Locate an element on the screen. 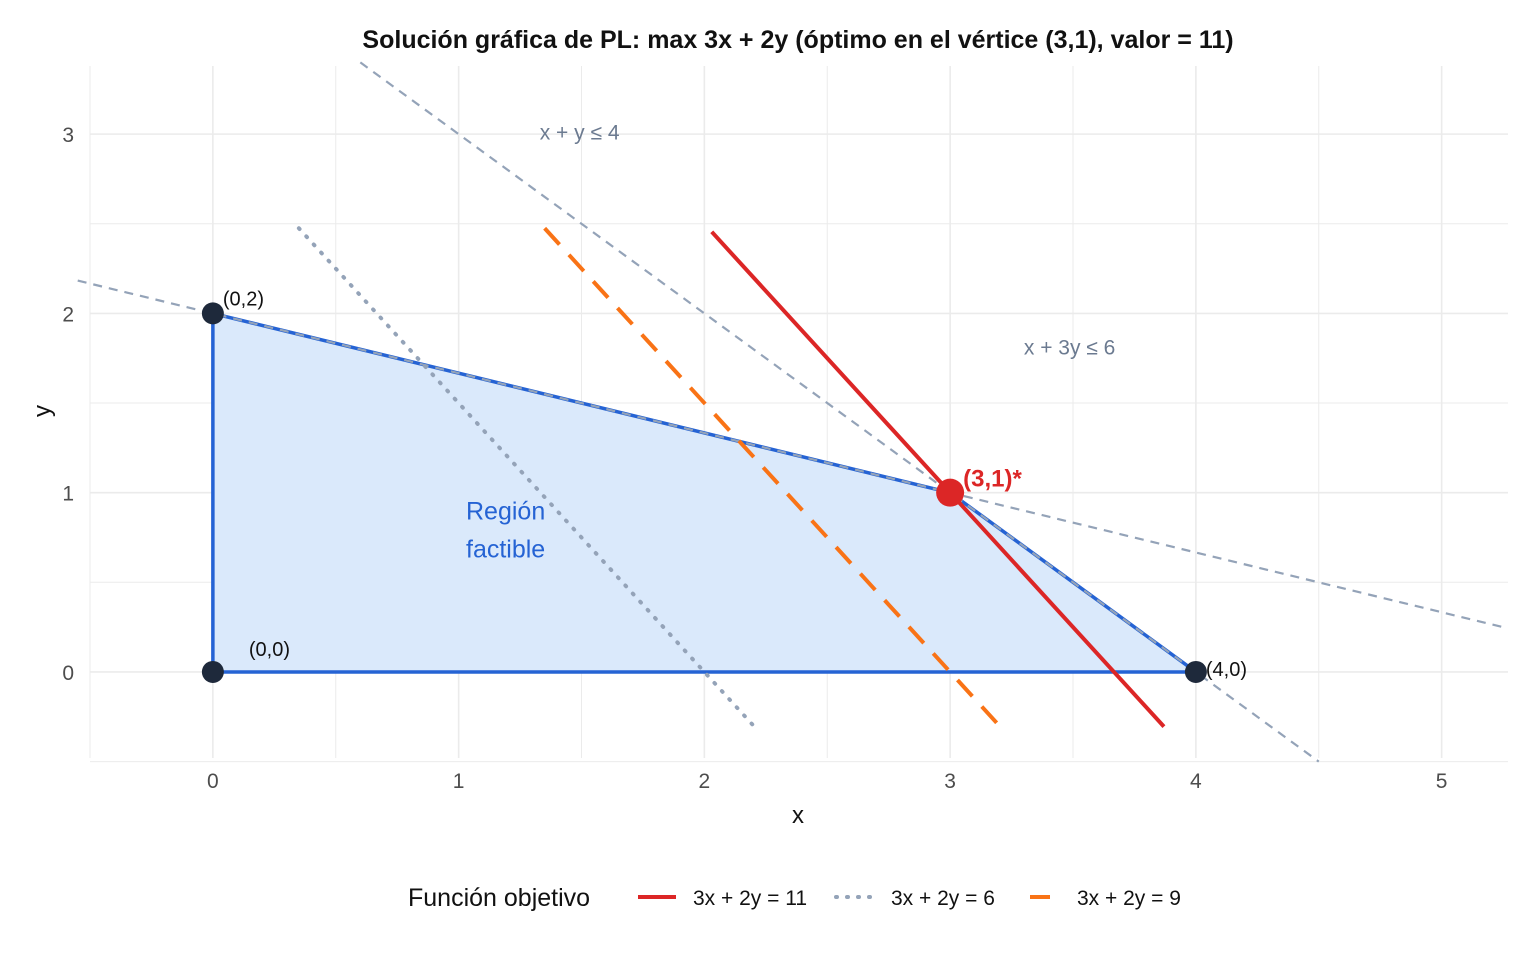  constraint-label: x + 3y ≤ 6 is located at coordinates (1069, 348).